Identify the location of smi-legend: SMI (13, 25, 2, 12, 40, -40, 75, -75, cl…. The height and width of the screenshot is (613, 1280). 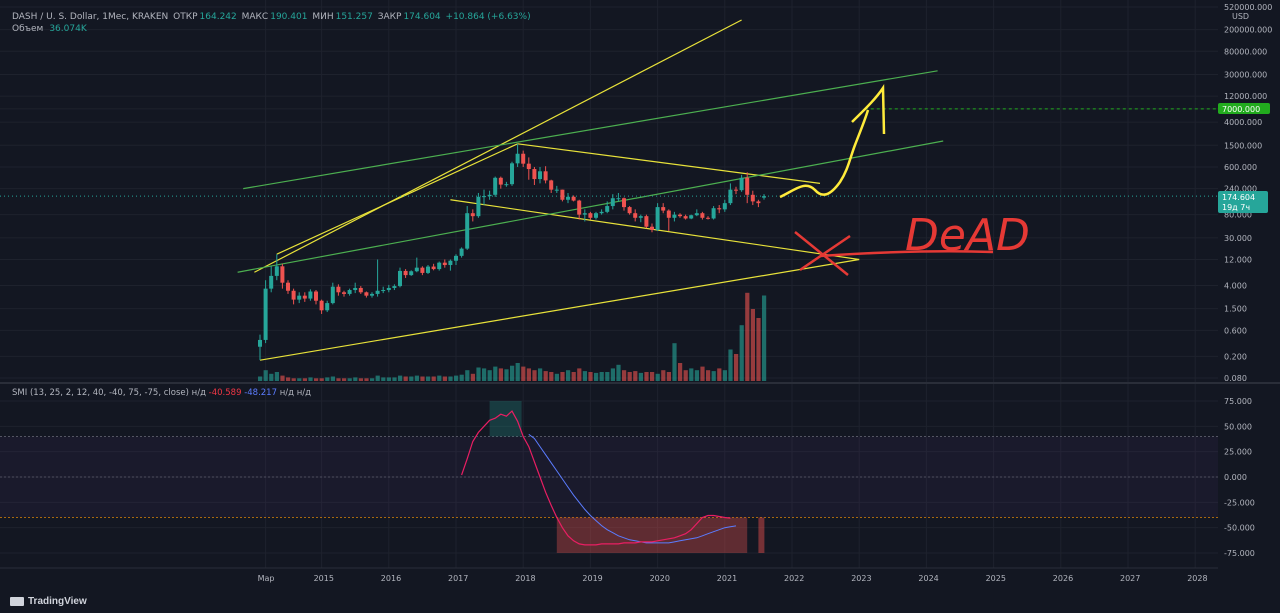
(161, 393).